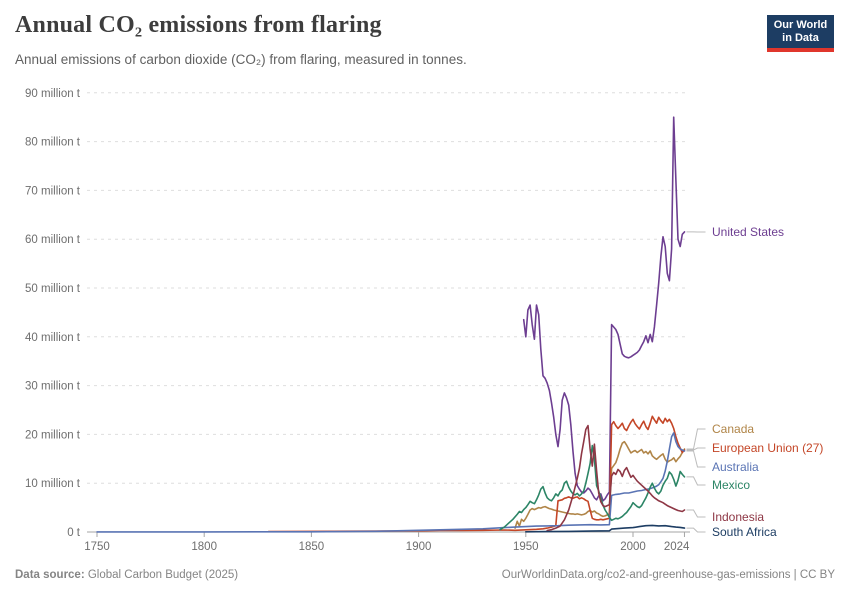 The width and height of the screenshot is (850, 600). I want to click on y-axis-label: 90 million t, so click(53, 94).